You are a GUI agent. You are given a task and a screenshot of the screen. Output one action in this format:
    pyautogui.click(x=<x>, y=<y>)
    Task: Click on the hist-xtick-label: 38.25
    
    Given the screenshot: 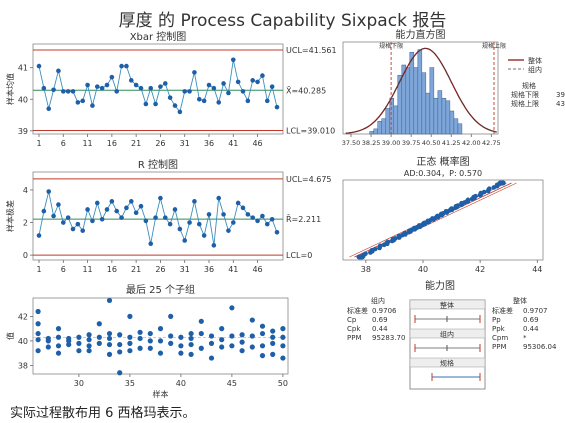 What is the action you would take?
    pyautogui.click(x=371, y=143)
    